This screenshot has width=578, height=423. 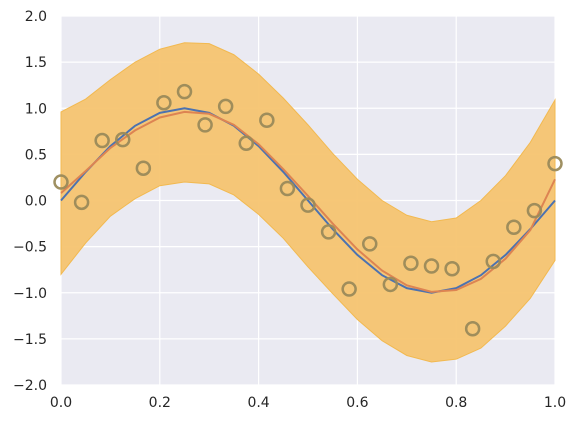 I want to click on x-tick-label: 1.0, so click(x=555, y=403).